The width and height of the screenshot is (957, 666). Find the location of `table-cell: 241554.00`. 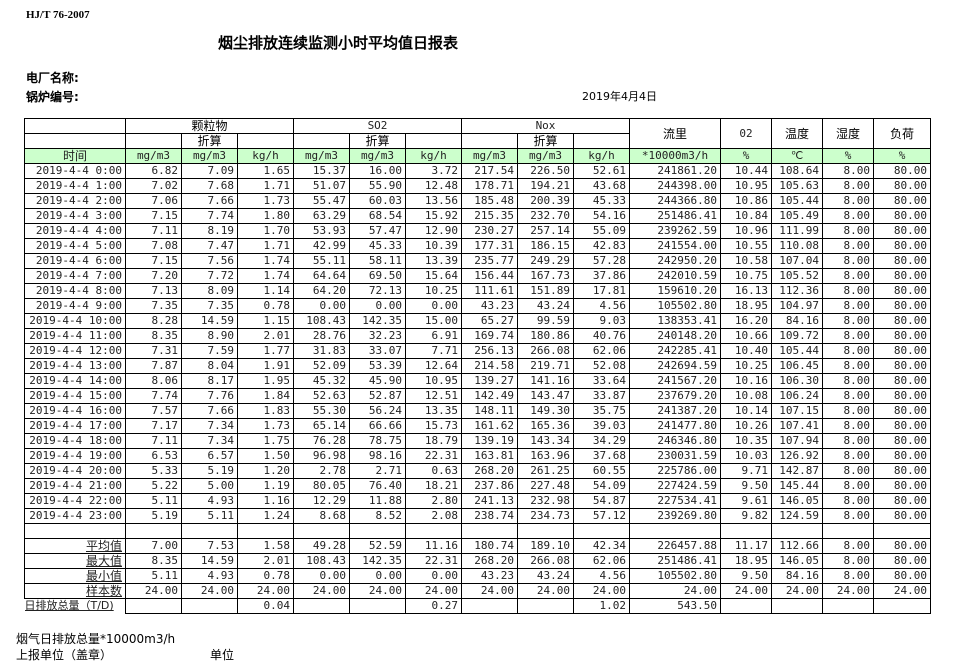

table-cell: 241554.00 is located at coordinates (675, 246).